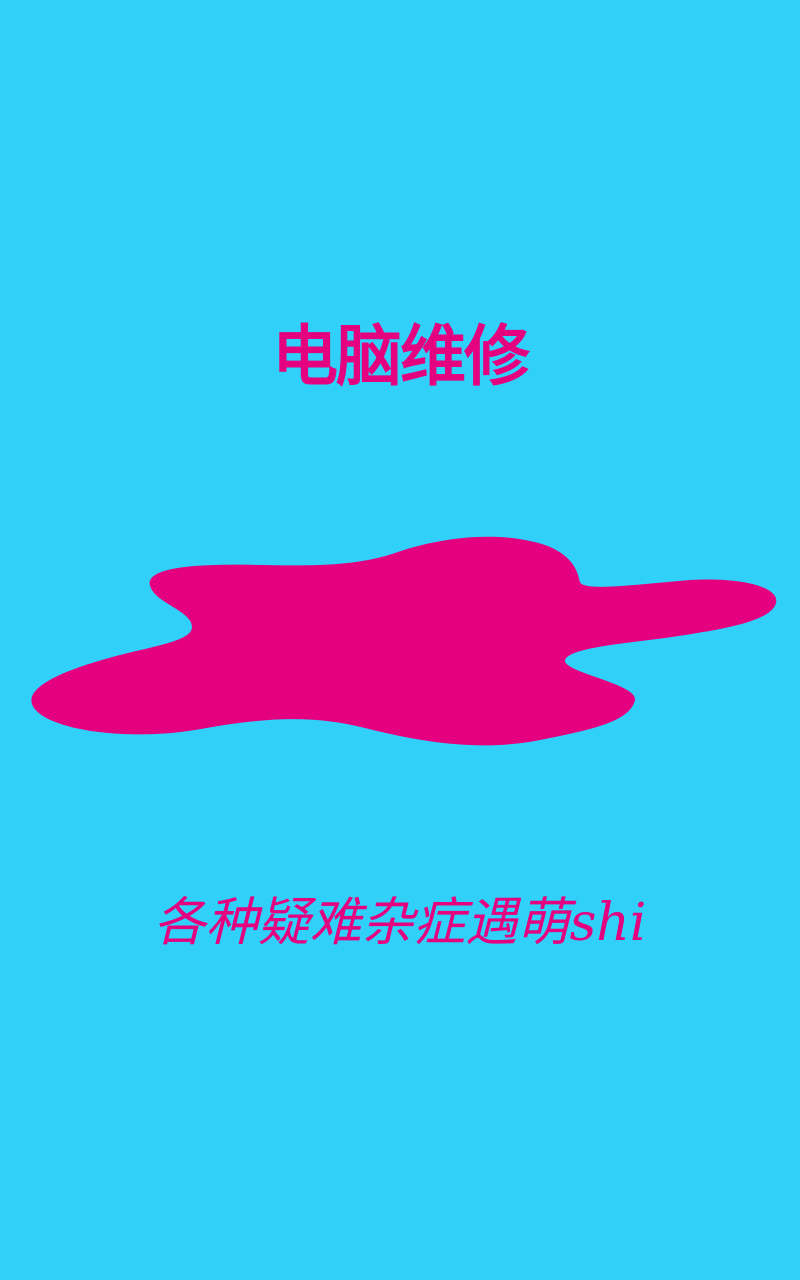 The width and height of the screenshot is (800, 1280). What do you see at coordinates (400, 923) in the screenshot?
I see `poster-subtitle: 各种疑难杂症遇萌shi` at bounding box center [400, 923].